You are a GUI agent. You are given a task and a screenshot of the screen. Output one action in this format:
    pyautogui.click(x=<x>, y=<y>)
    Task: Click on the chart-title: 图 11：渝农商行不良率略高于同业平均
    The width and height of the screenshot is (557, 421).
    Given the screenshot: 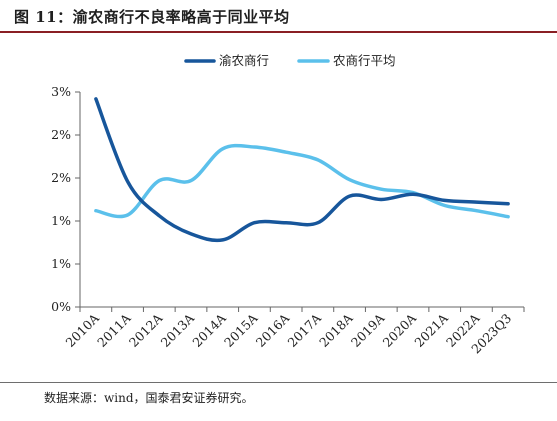 What is the action you would take?
    pyautogui.click(x=152, y=17)
    